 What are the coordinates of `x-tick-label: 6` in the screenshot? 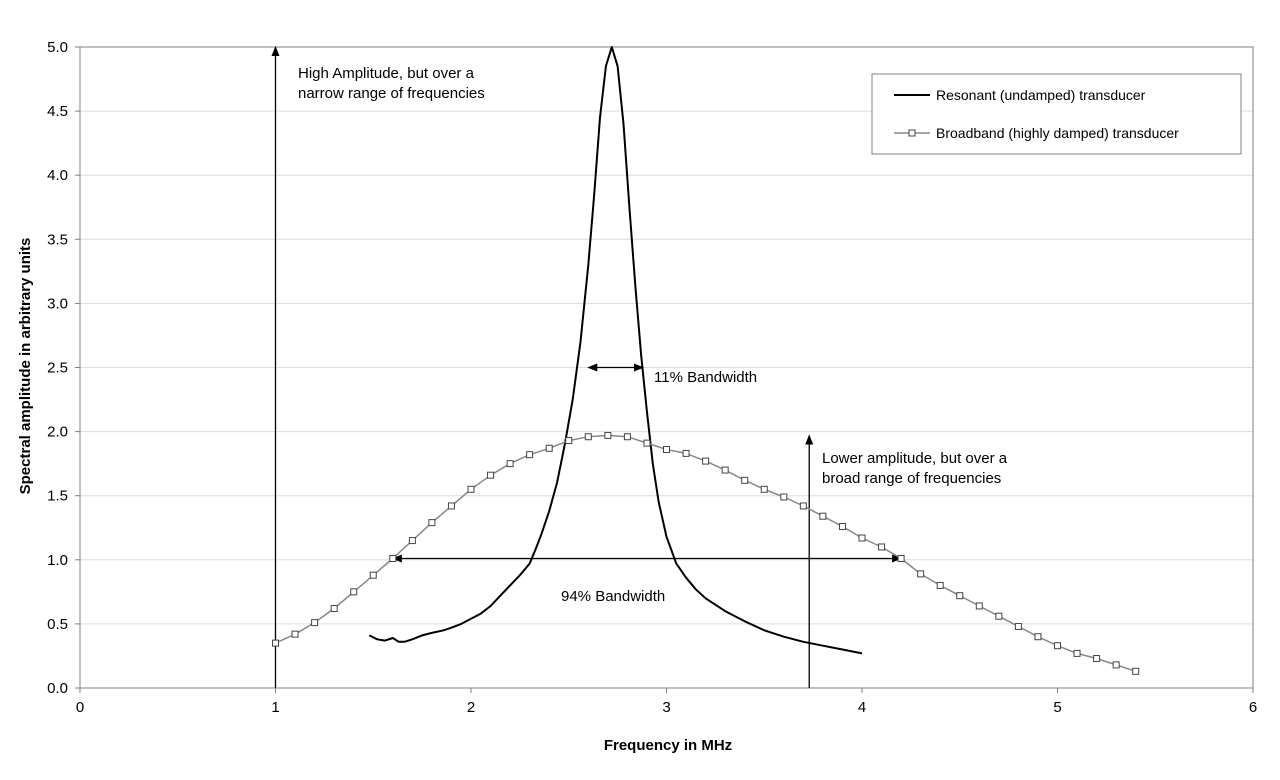 It's located at (1253, 707).